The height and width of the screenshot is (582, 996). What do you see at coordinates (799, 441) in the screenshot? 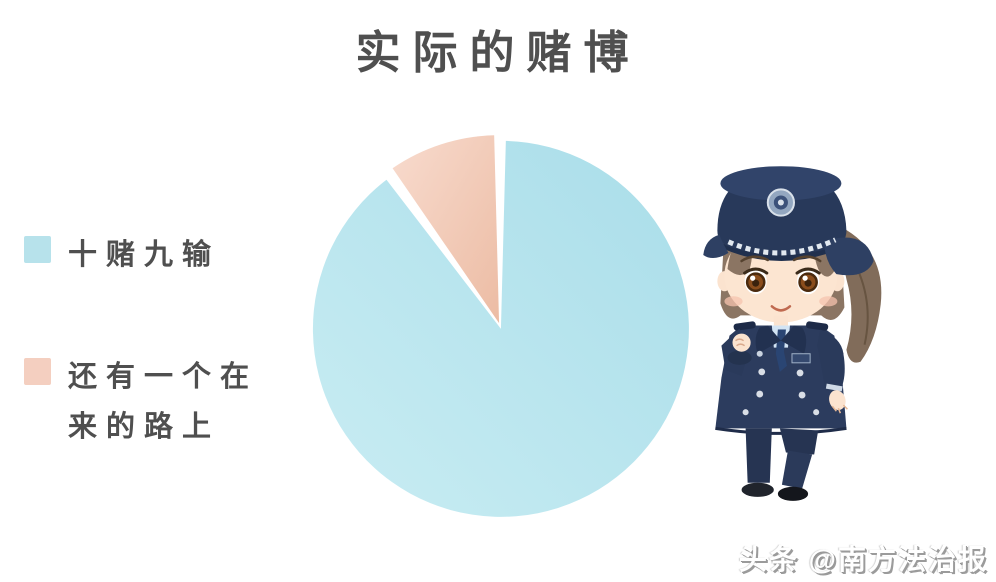
I see `mascot-right-thigh` at bounding box center [799, 441].